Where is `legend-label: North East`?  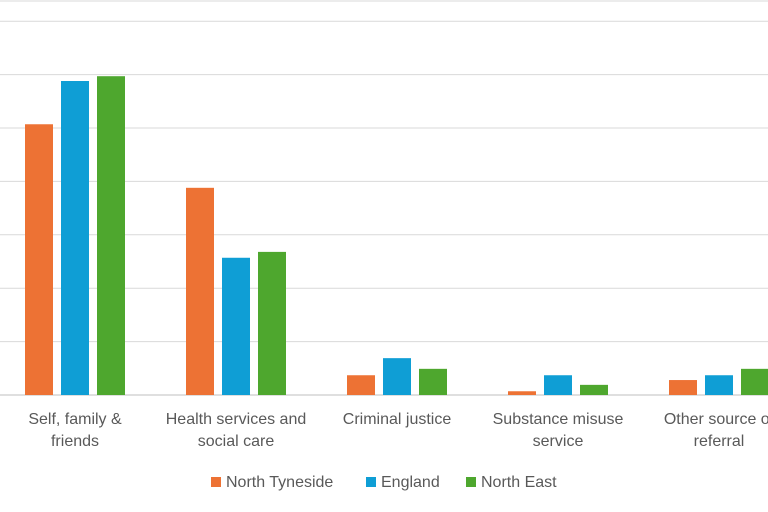
legend-label: North East is located at coordinates (519, 482).